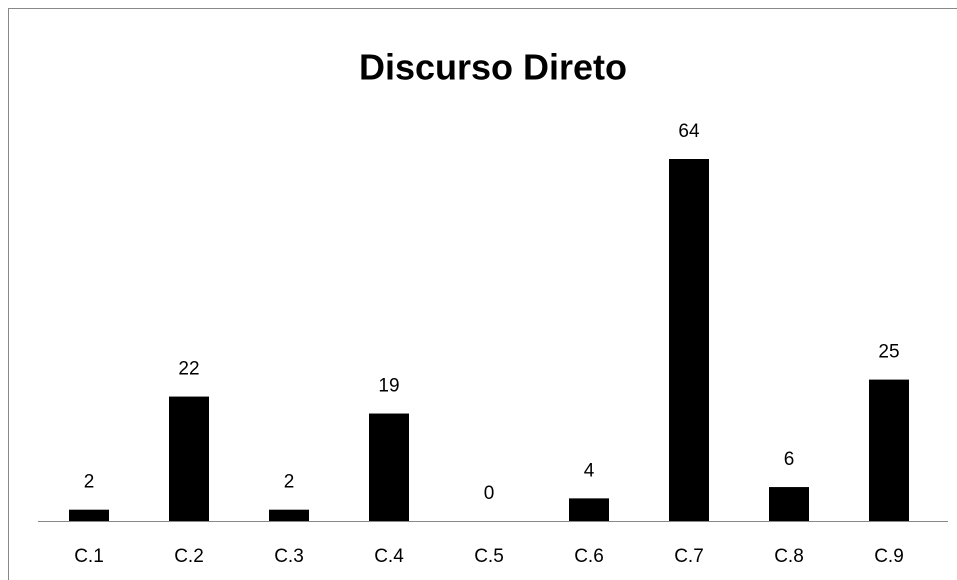 This screenshot has width=957, height=580. I want to click on data-label: 64, so click(689, 131).